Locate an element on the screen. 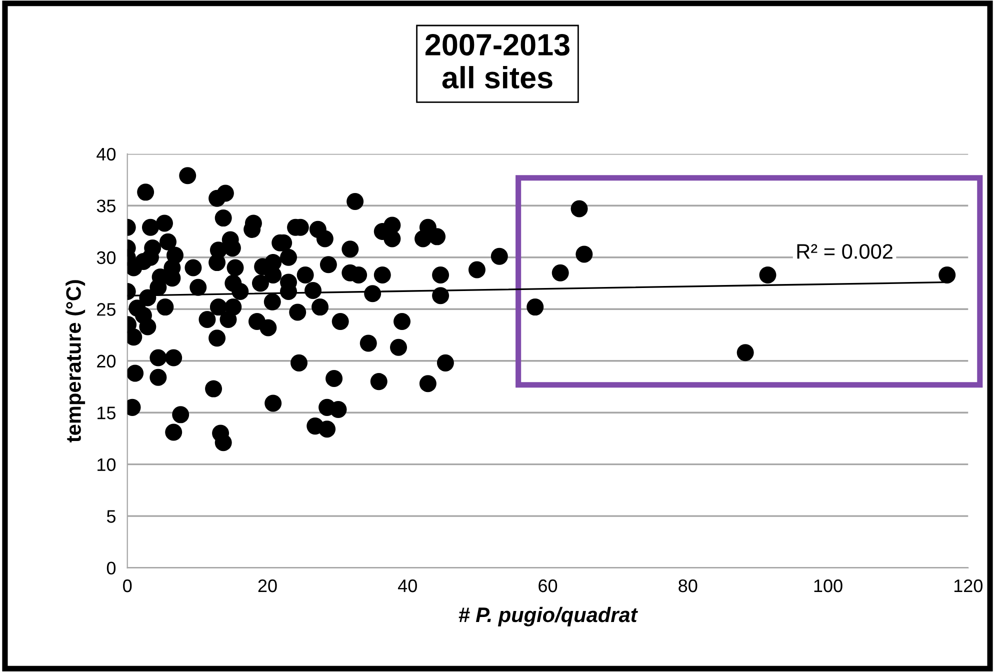 The image size is (995, 672). x-tick-label: 80 is located at coordinates (688, 585).